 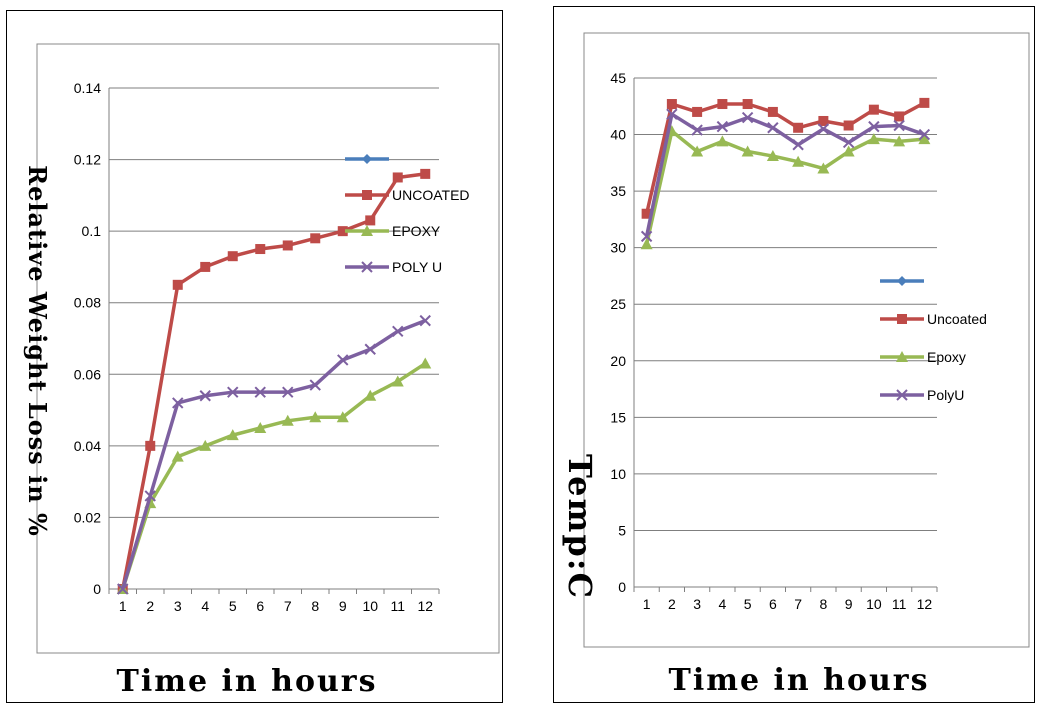 I want to click on legend-label: EPOXY, so click(x=416, y=231).